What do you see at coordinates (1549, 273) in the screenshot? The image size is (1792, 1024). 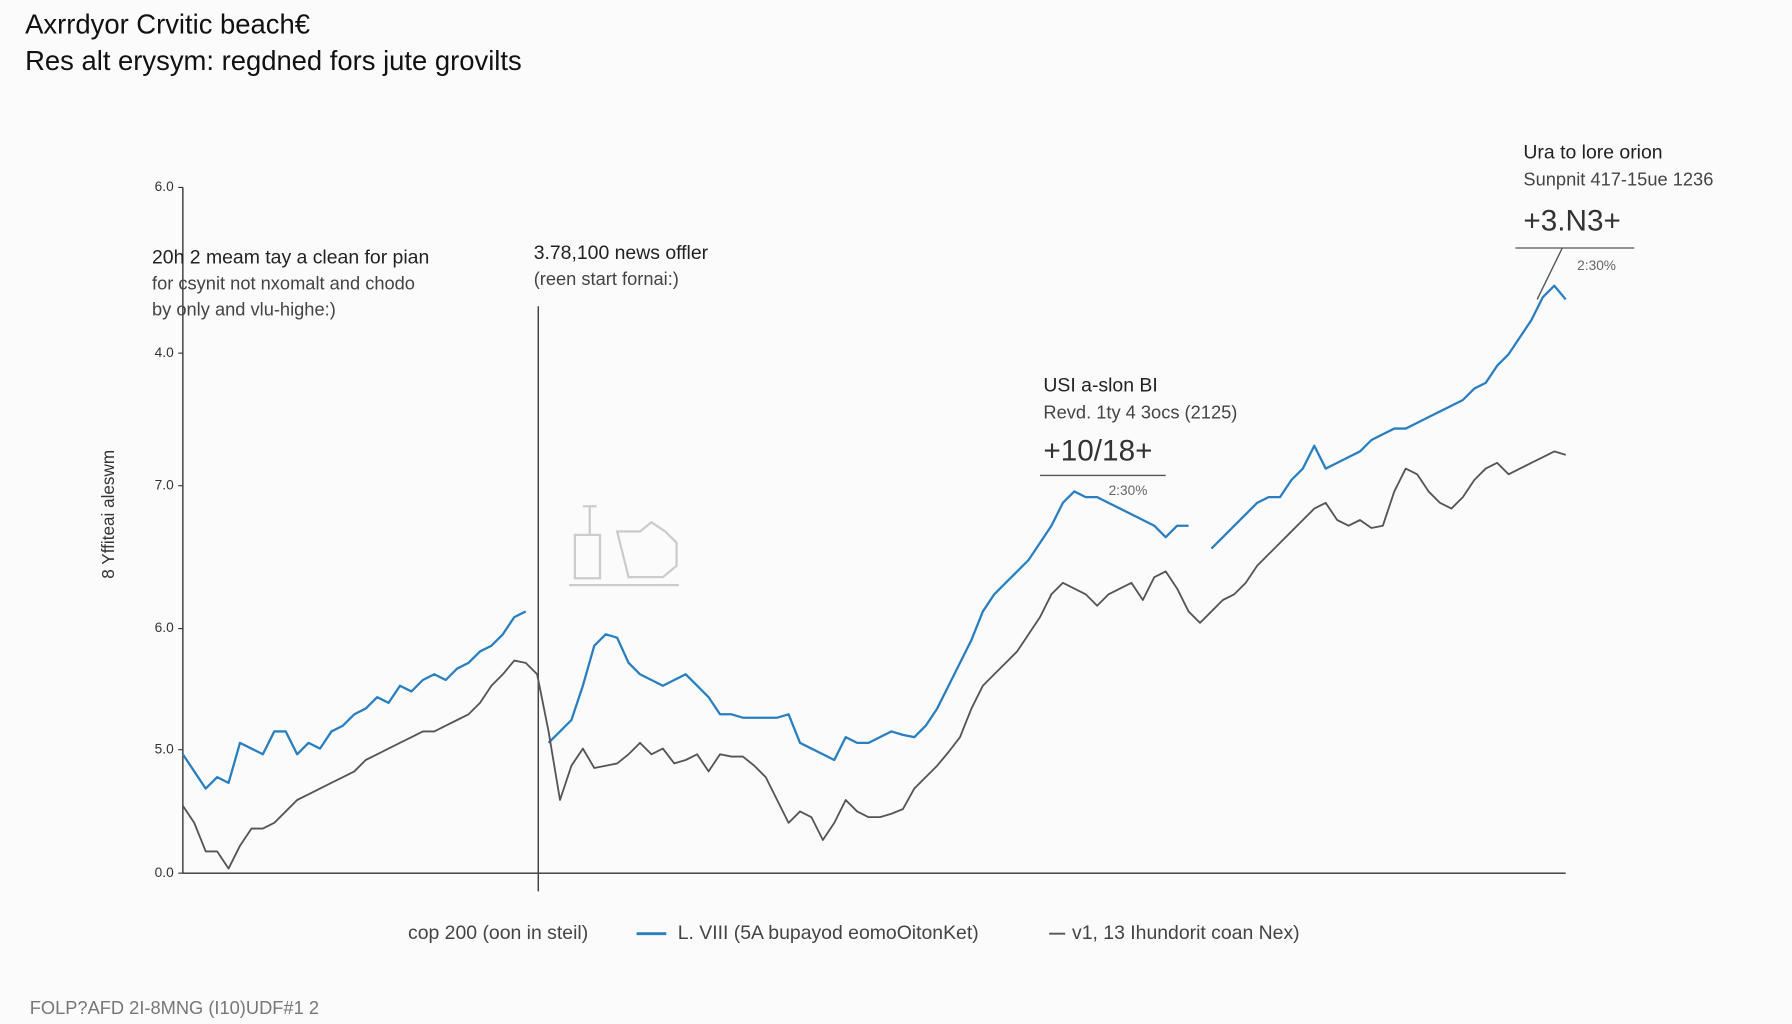 I see `annotation-connector` at bounding box center [1549, 273].